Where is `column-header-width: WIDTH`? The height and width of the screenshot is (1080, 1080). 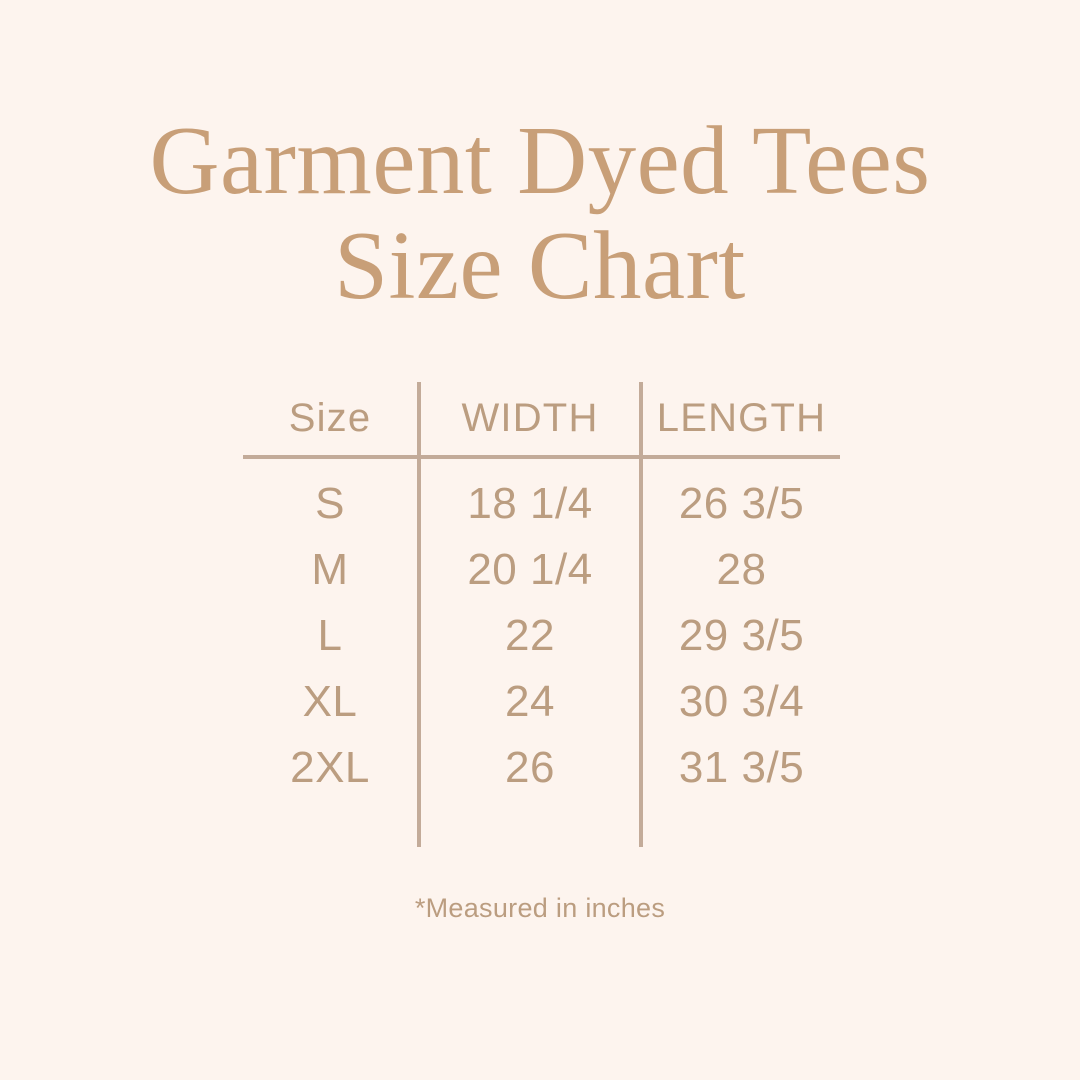 column-header-width: WIDTH is located at coordinates (529, 419).